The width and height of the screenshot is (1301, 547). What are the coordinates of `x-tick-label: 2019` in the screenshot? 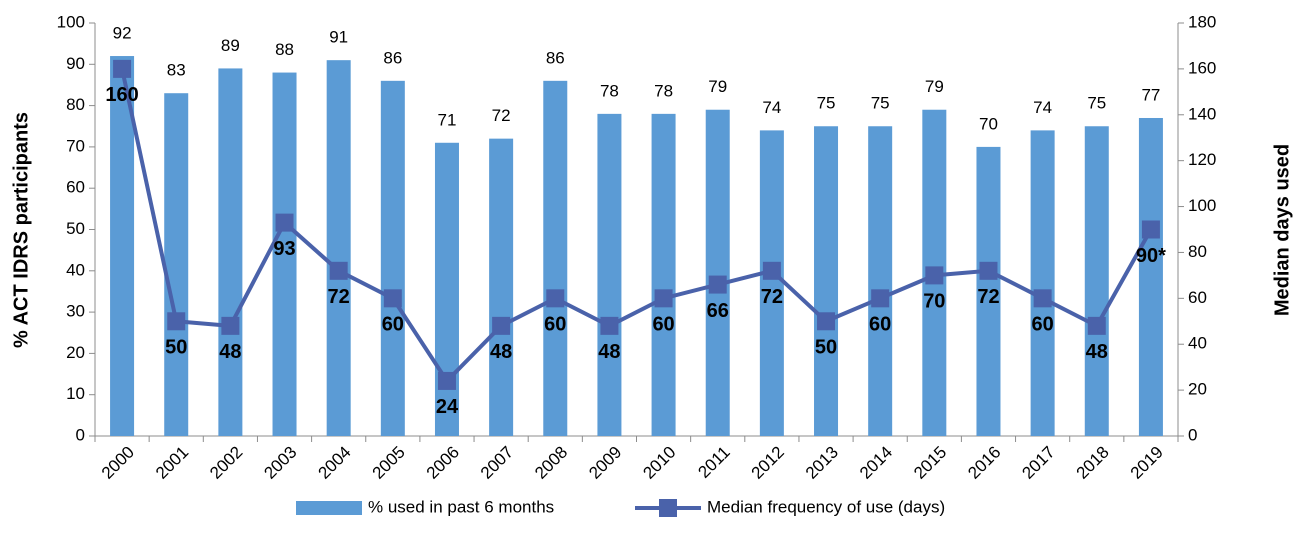 It's located at (1147, 463).